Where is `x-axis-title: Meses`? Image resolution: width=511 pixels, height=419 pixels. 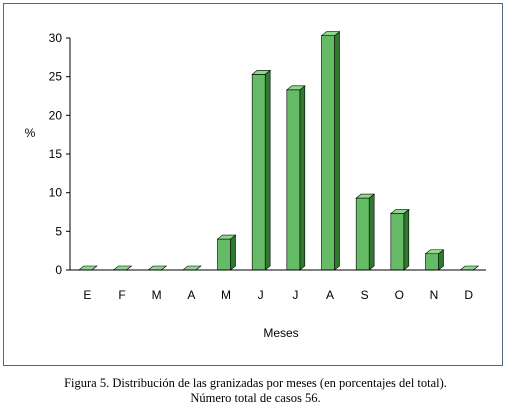 x-axis-title: Meses is located at coordinates (280, 333).